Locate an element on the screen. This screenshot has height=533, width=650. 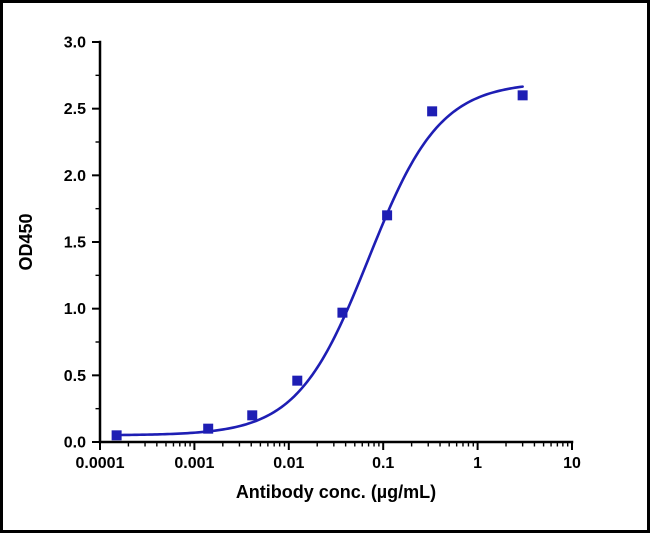
y-tick-label: 2.5 is located at coordinates (75, 109).